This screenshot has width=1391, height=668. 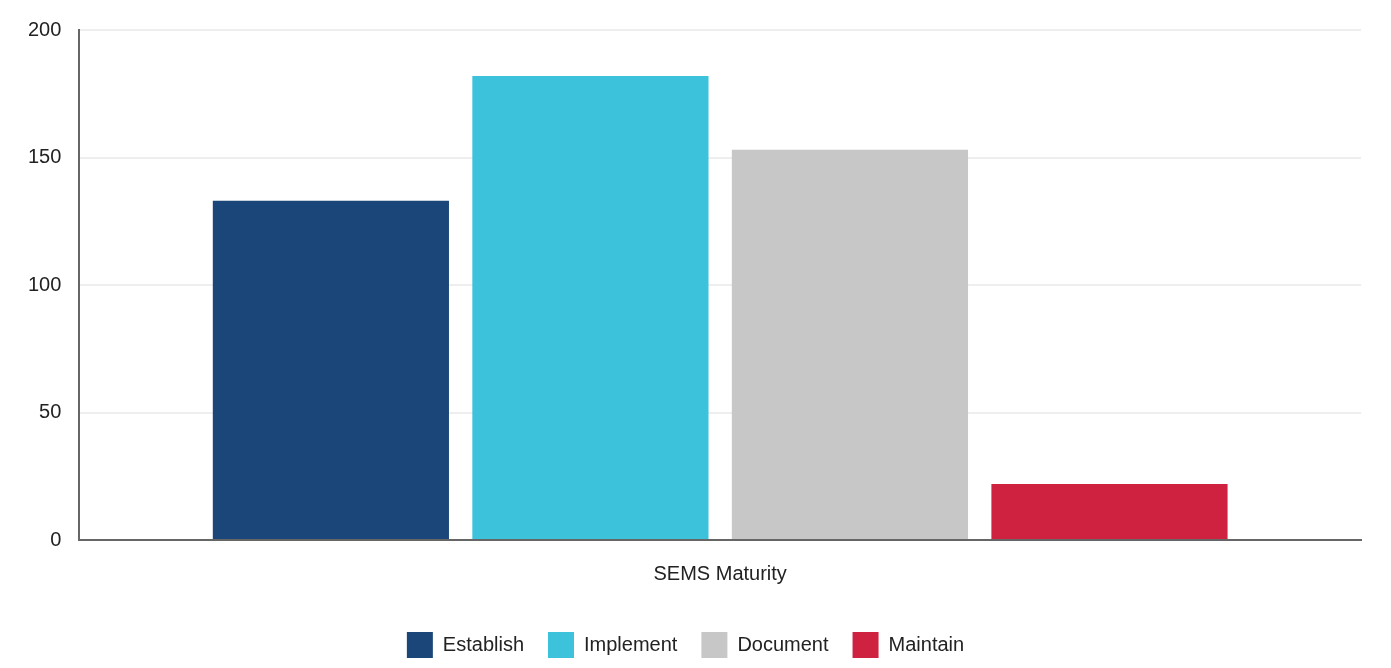 I want to click on y-tick-label: 50, so click(x=50, y=411).